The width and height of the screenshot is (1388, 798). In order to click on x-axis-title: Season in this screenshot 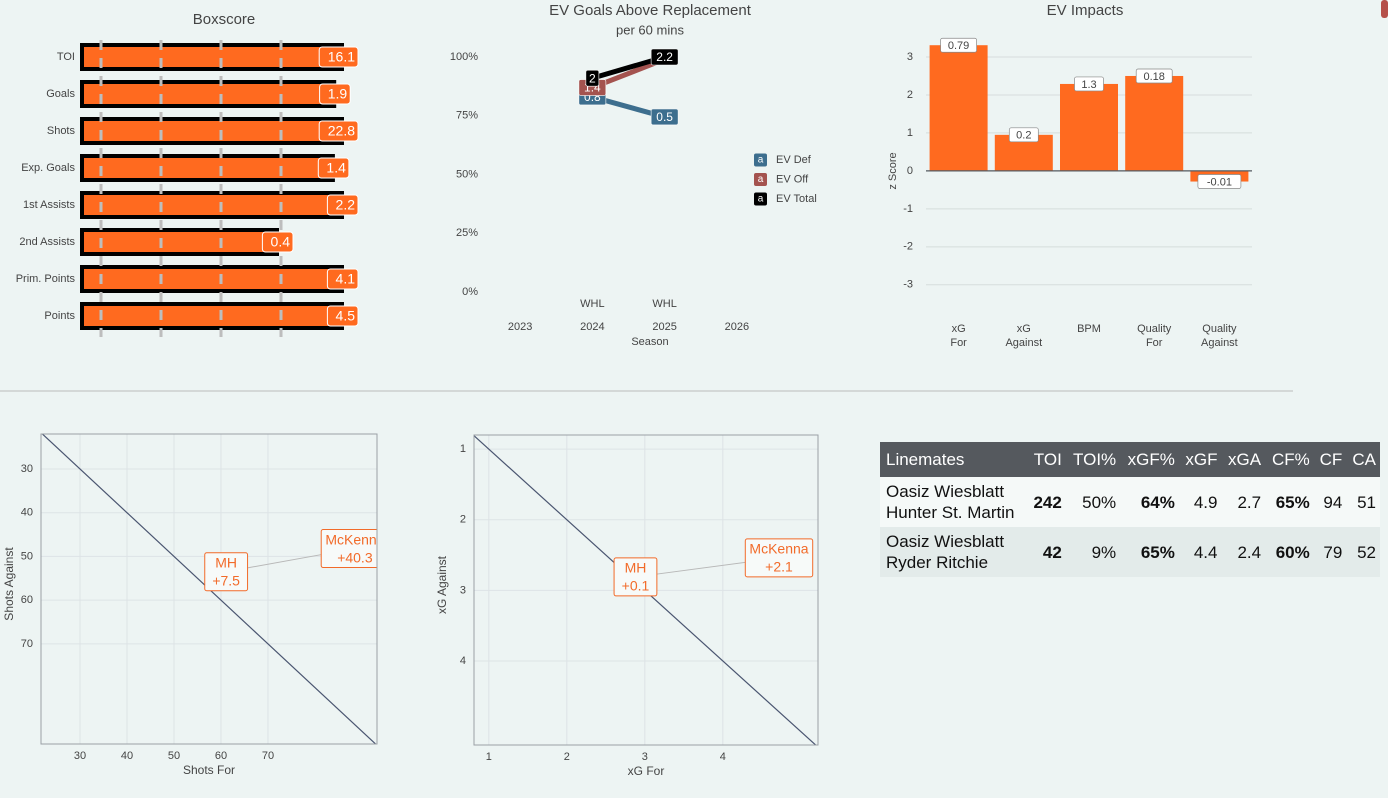, I will do `click(649, 342)`.